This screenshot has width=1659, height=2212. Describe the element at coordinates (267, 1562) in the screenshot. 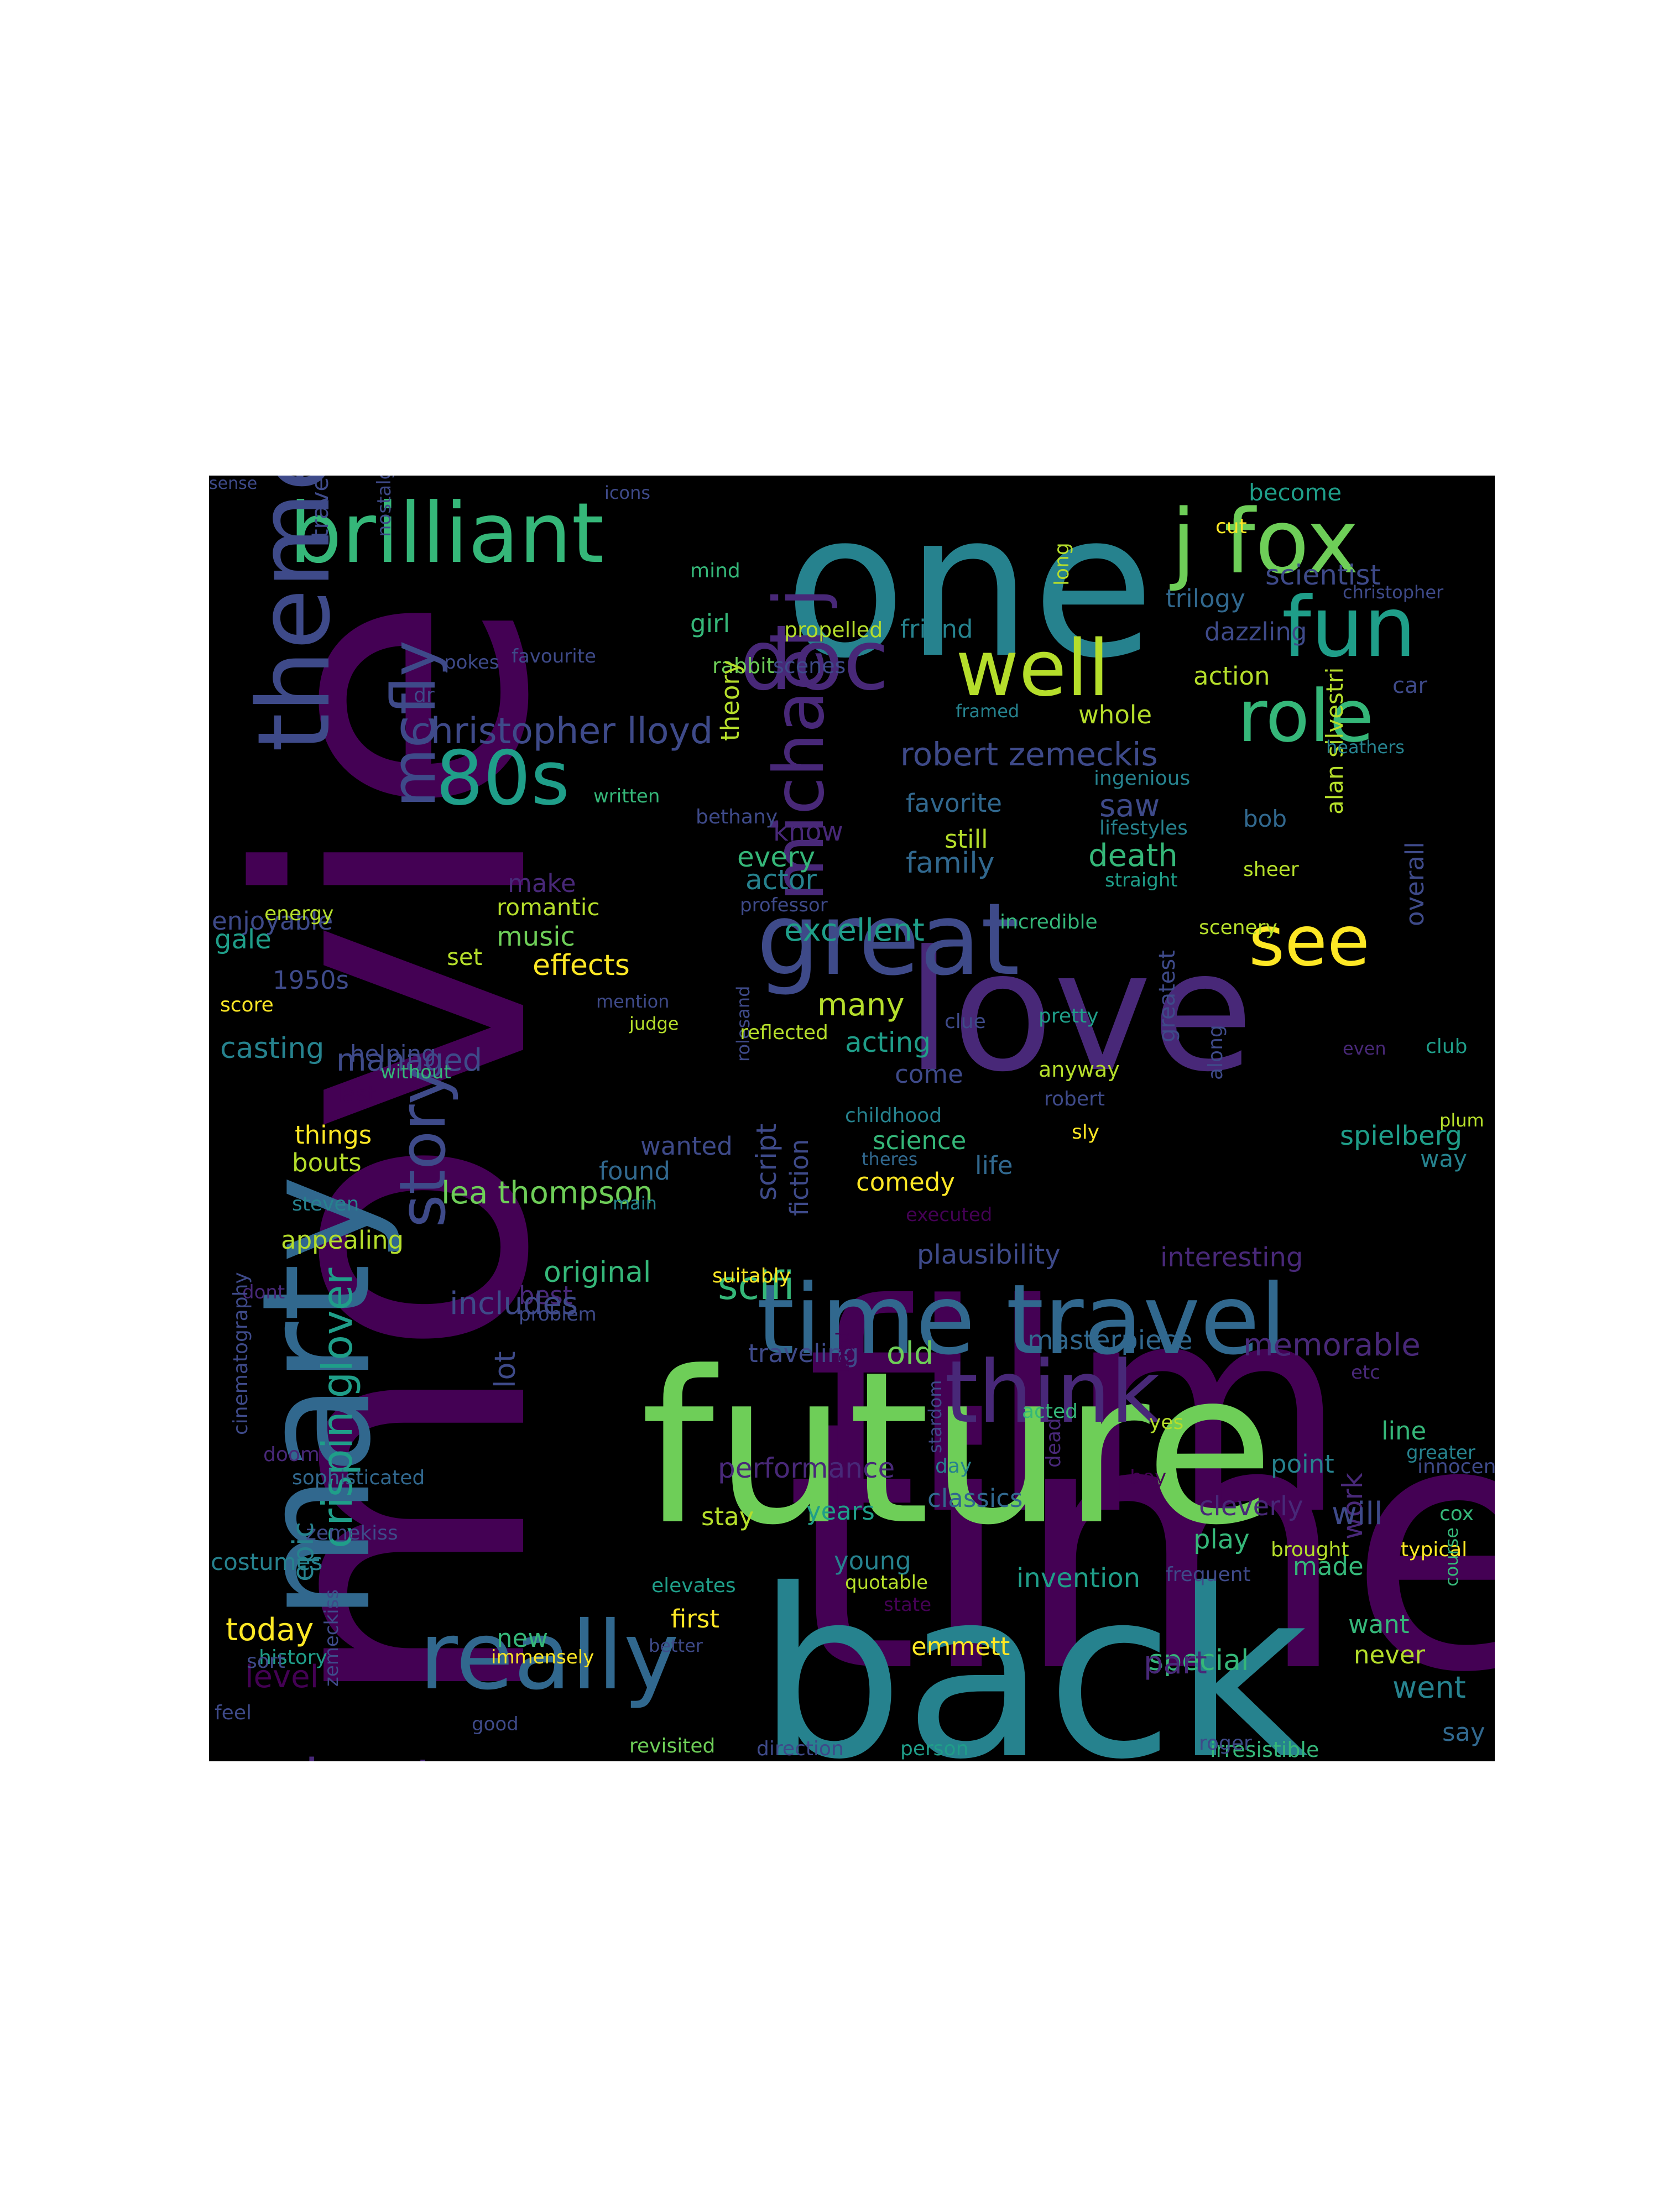

I see `word-costumes: costumes` at that location.